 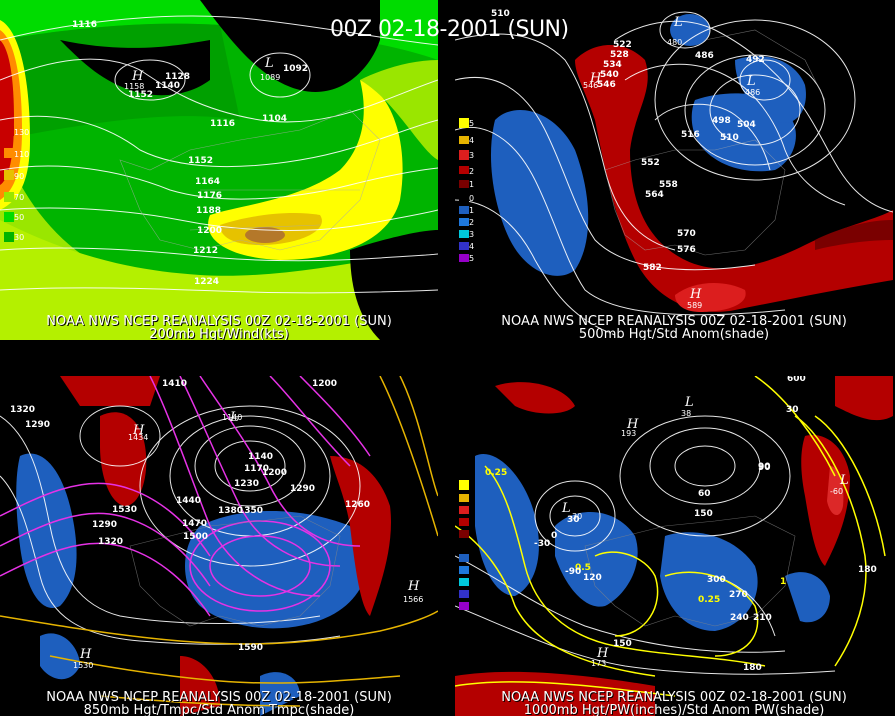 What do you see at coordinates (739, 618) in the screenshot?
I see `contour-label: 240` at bounding box center [739, 618].